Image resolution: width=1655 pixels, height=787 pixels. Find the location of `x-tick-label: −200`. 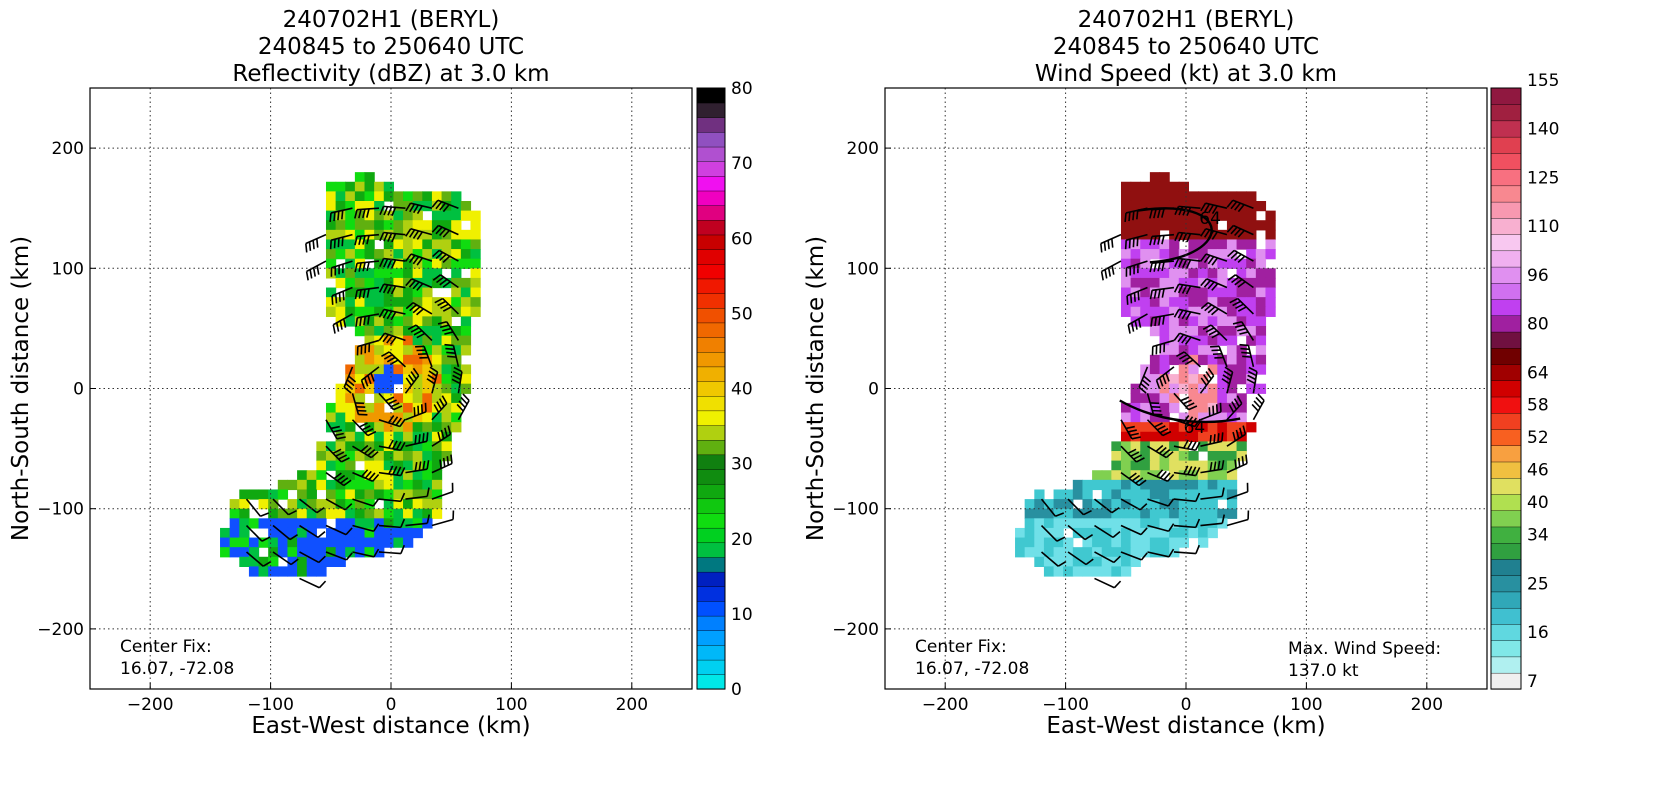

x-tick-label: −200 is located at coordinates (150, 705).